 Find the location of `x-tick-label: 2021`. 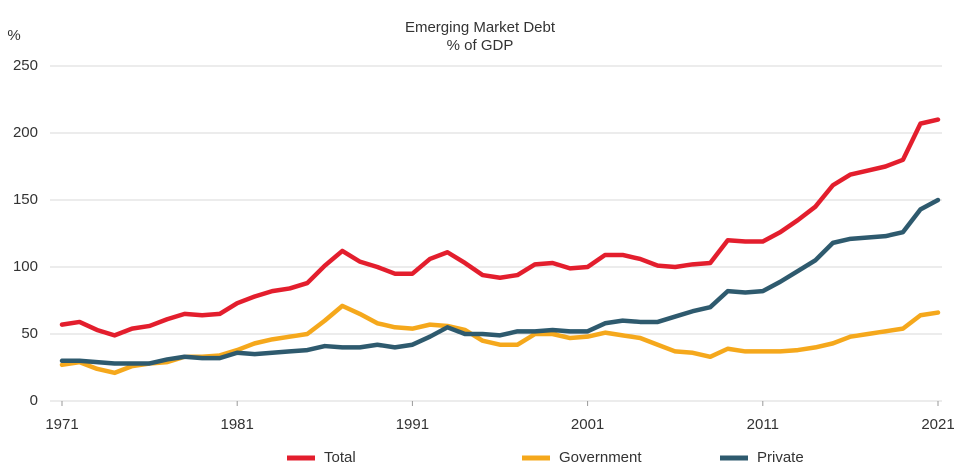

x-tick-label: 2021 is located at coordinates (937, 424).